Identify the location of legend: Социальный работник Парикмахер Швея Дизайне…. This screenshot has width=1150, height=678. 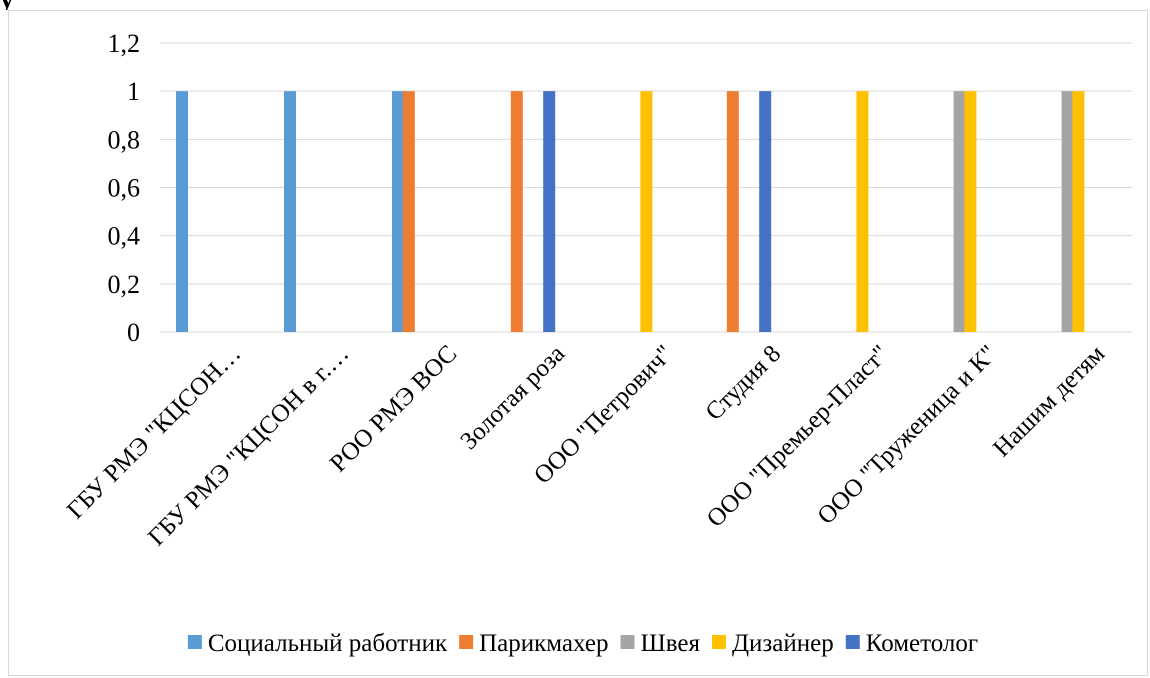
(582, 643).